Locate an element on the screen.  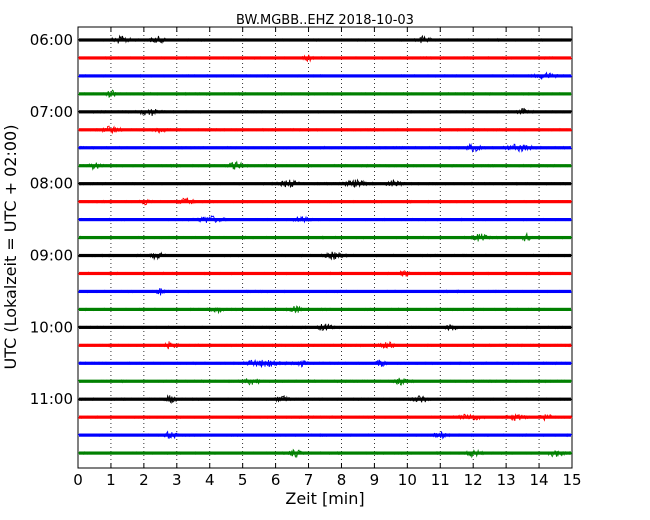
x-tick-label: 15 is located at coordinates (571, 480).